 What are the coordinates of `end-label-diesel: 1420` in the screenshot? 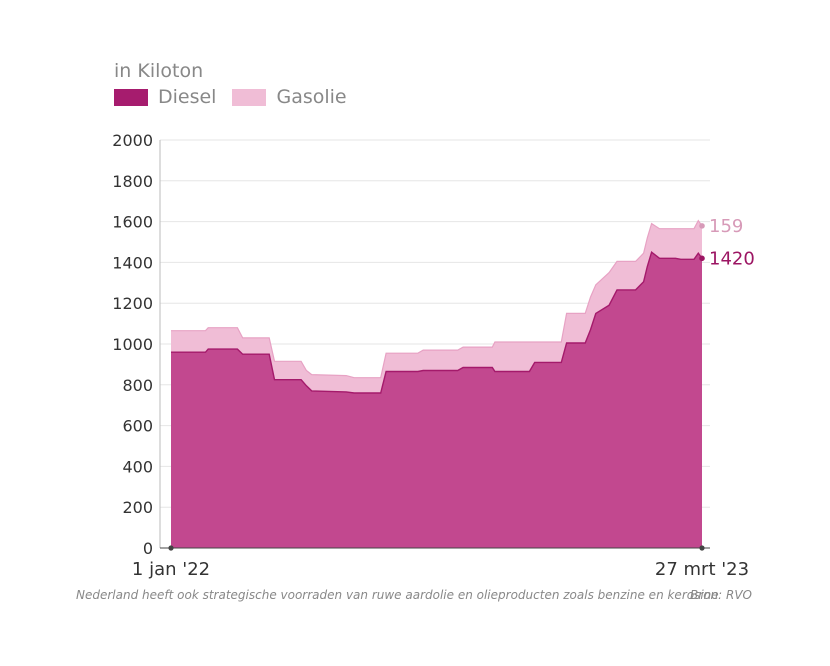 It's located at (732, 258).